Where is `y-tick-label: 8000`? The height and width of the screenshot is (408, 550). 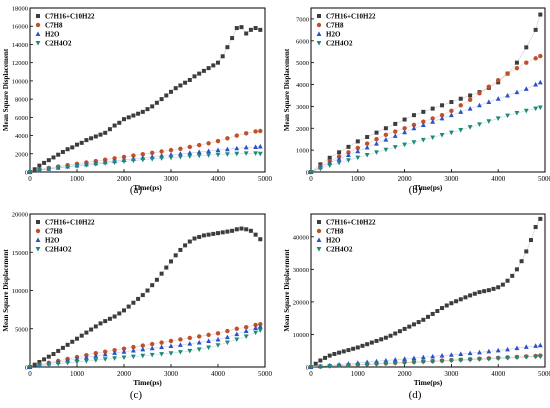
y-tick-label: 8000 is located at coordinates (21, 100).